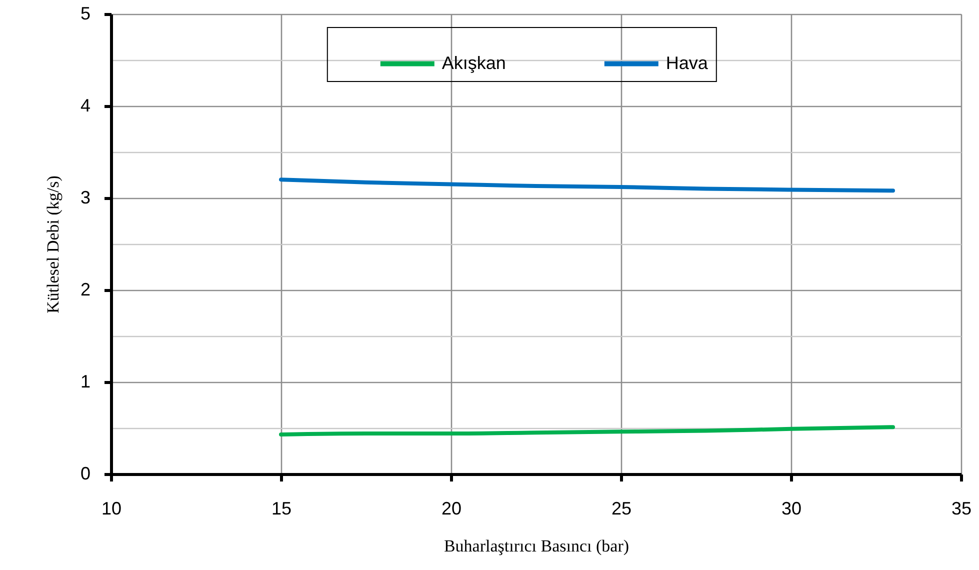 Image resolution: width=979 pixels, height=570 pixels. I want to click on legend-label: Hava, so click(687, 62).